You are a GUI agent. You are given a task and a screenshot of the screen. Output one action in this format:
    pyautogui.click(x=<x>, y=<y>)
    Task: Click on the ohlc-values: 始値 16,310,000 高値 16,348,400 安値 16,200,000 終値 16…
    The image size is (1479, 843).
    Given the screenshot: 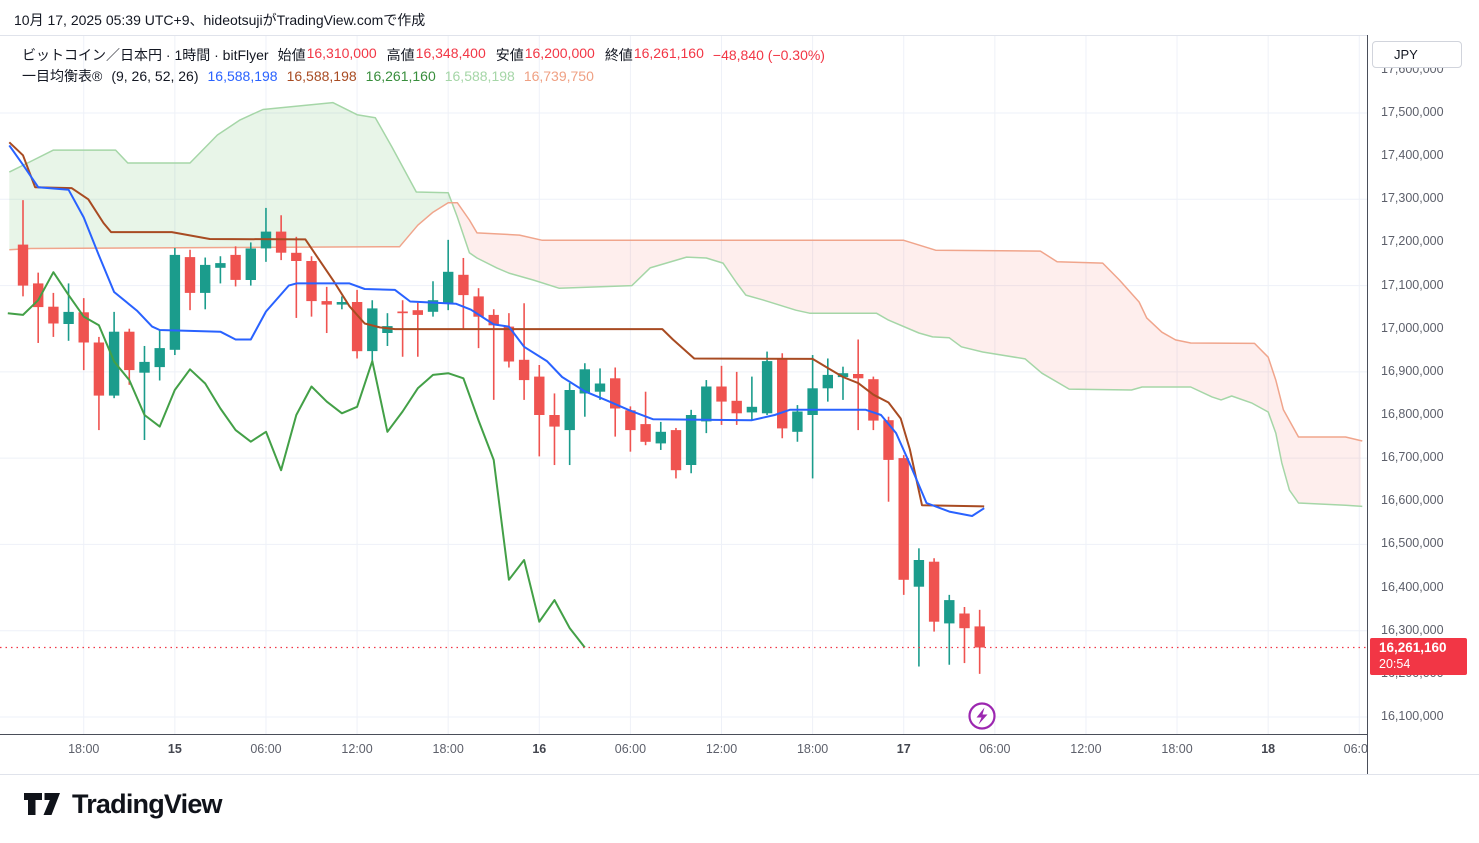 What is the action you would take?
    pyautogui.click(x=491, y=55)
    